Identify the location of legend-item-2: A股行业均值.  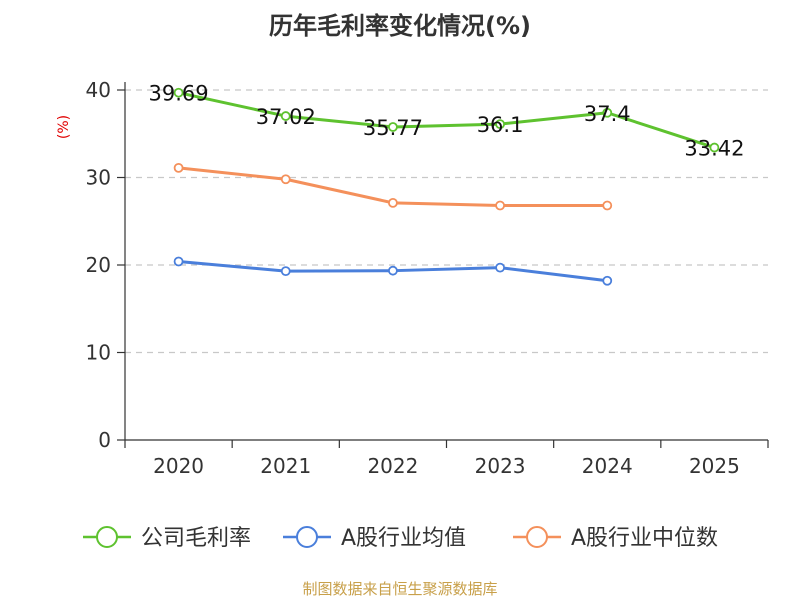
(374, 538).